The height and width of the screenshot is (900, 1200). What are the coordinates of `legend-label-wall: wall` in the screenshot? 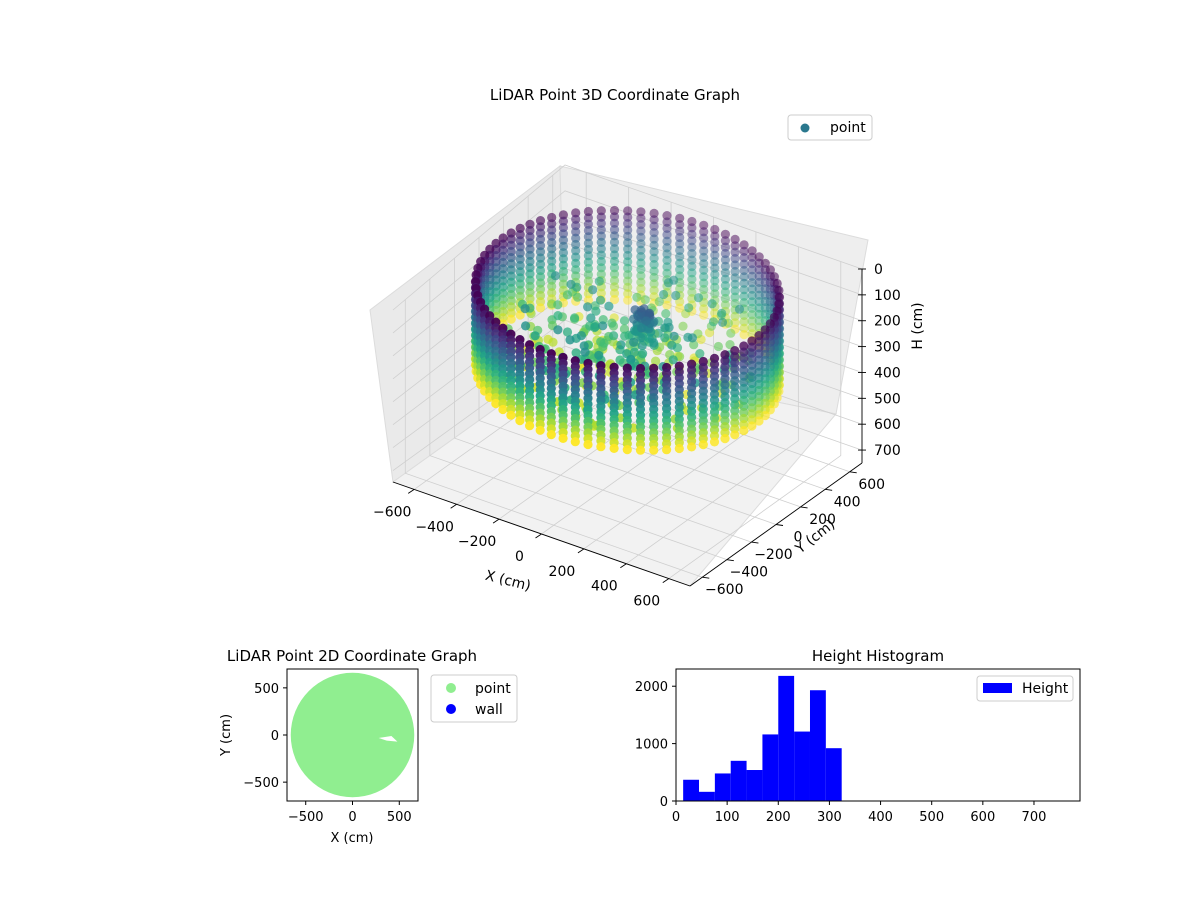 It's located at (489, 710).